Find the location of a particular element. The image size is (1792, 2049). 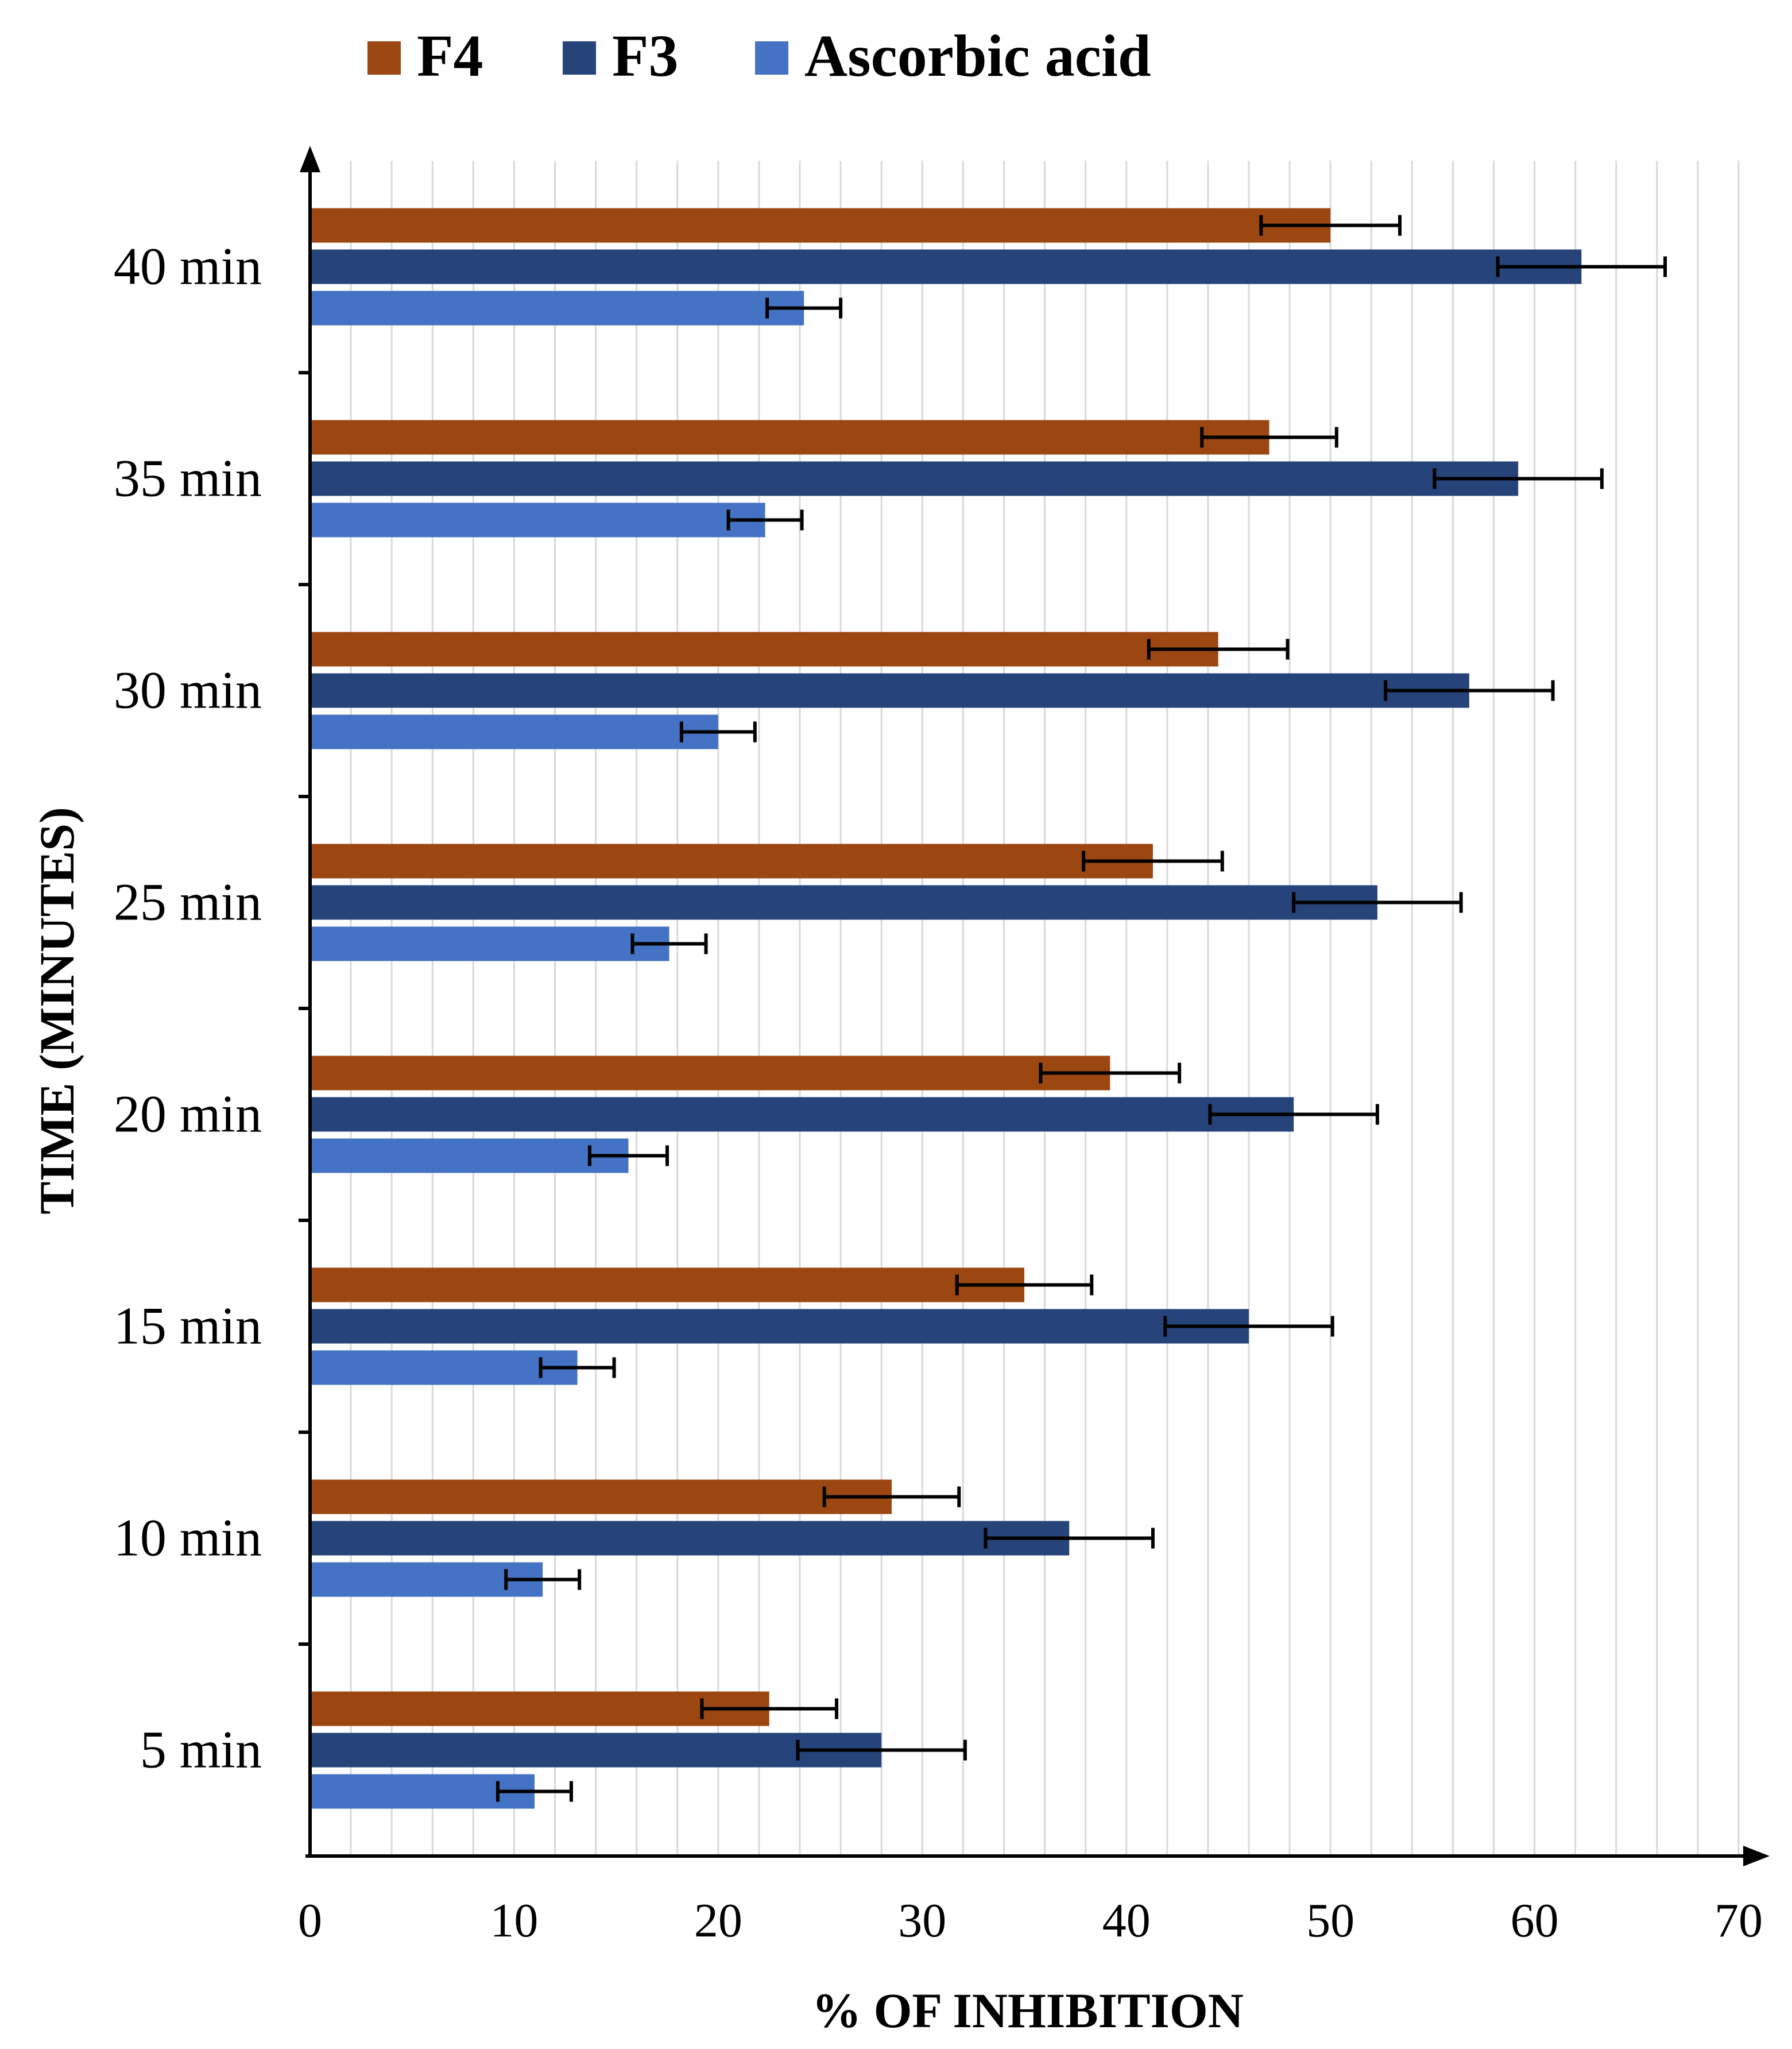

bar-f3-25-min is located at coordinates (843, 902).